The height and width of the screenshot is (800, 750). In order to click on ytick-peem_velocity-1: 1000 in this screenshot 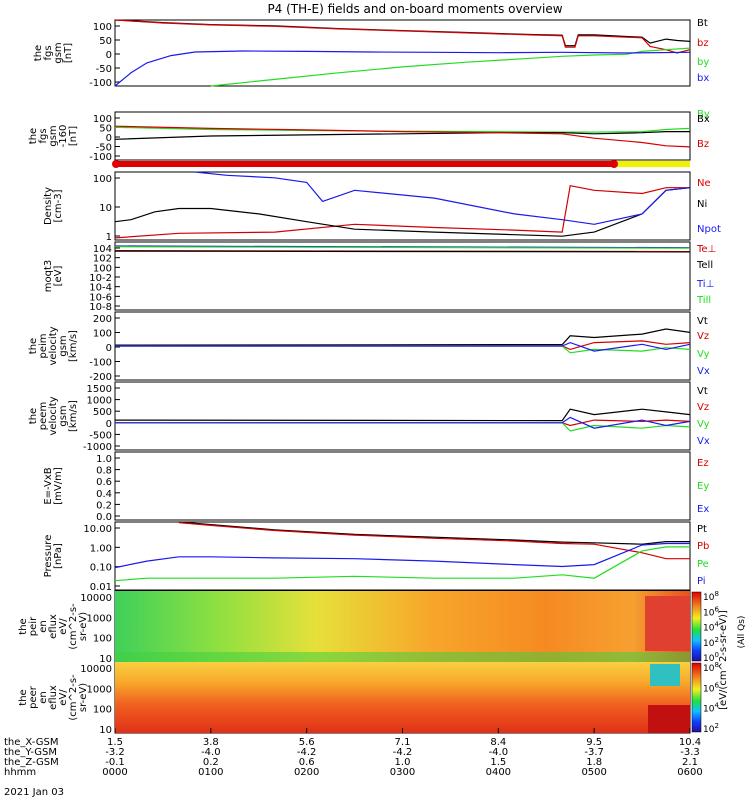, I will do `click(99, 401)`.